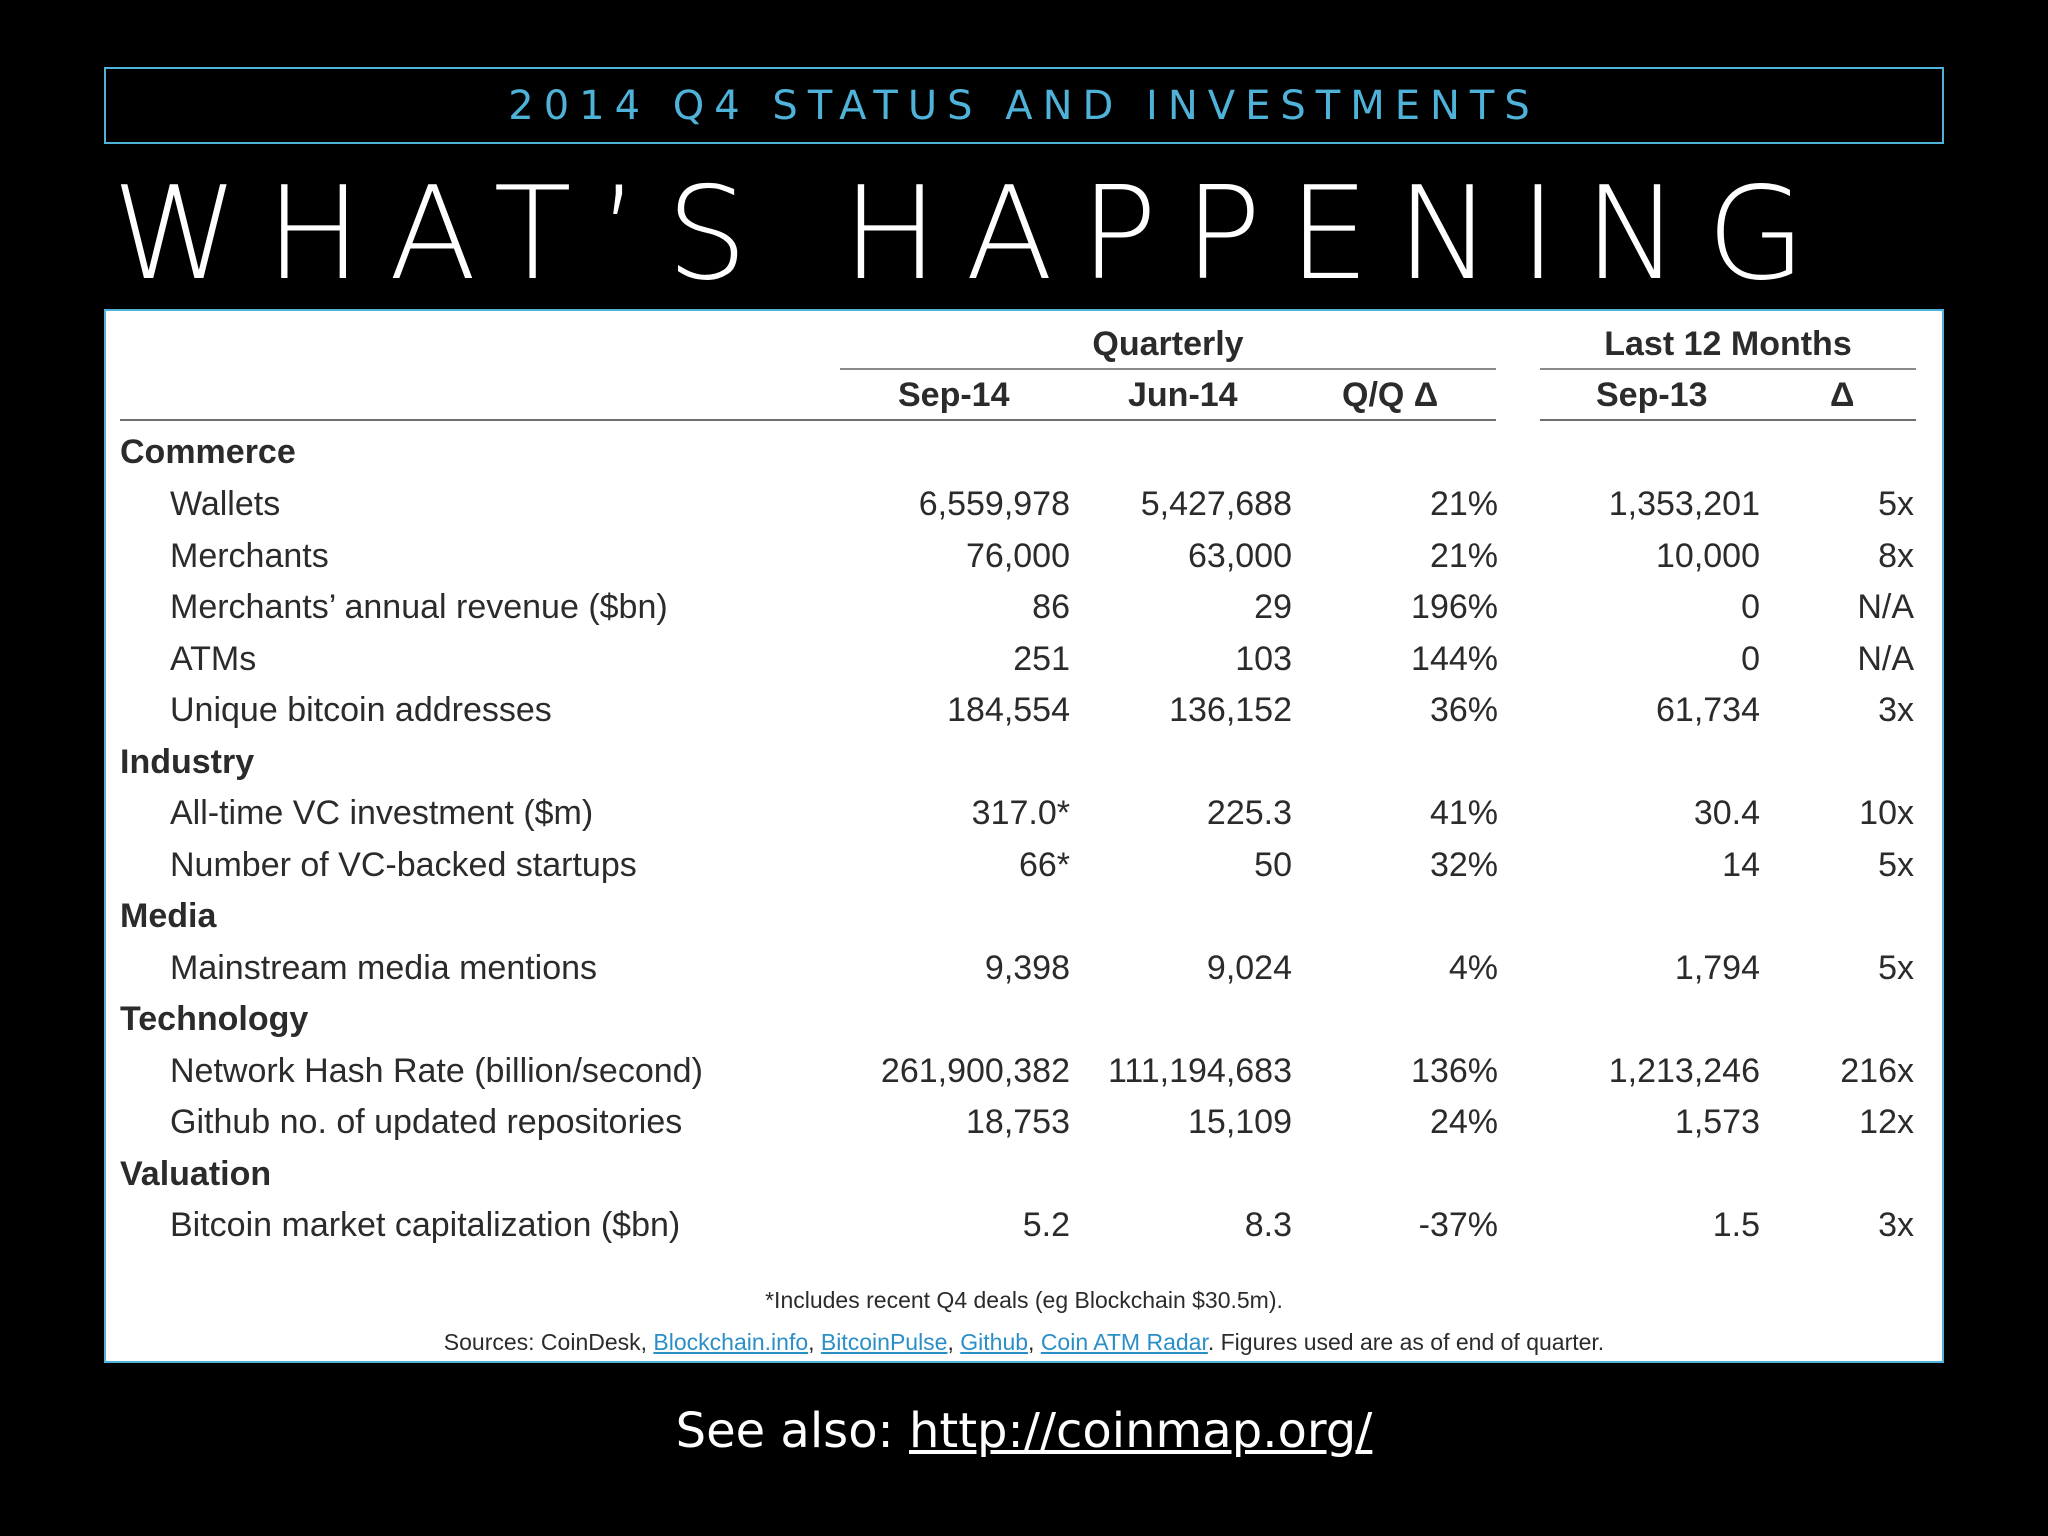  Describe the element at coordinates (1041, 659) in the screenshot. I see `cell-sep14: 251` at that location.